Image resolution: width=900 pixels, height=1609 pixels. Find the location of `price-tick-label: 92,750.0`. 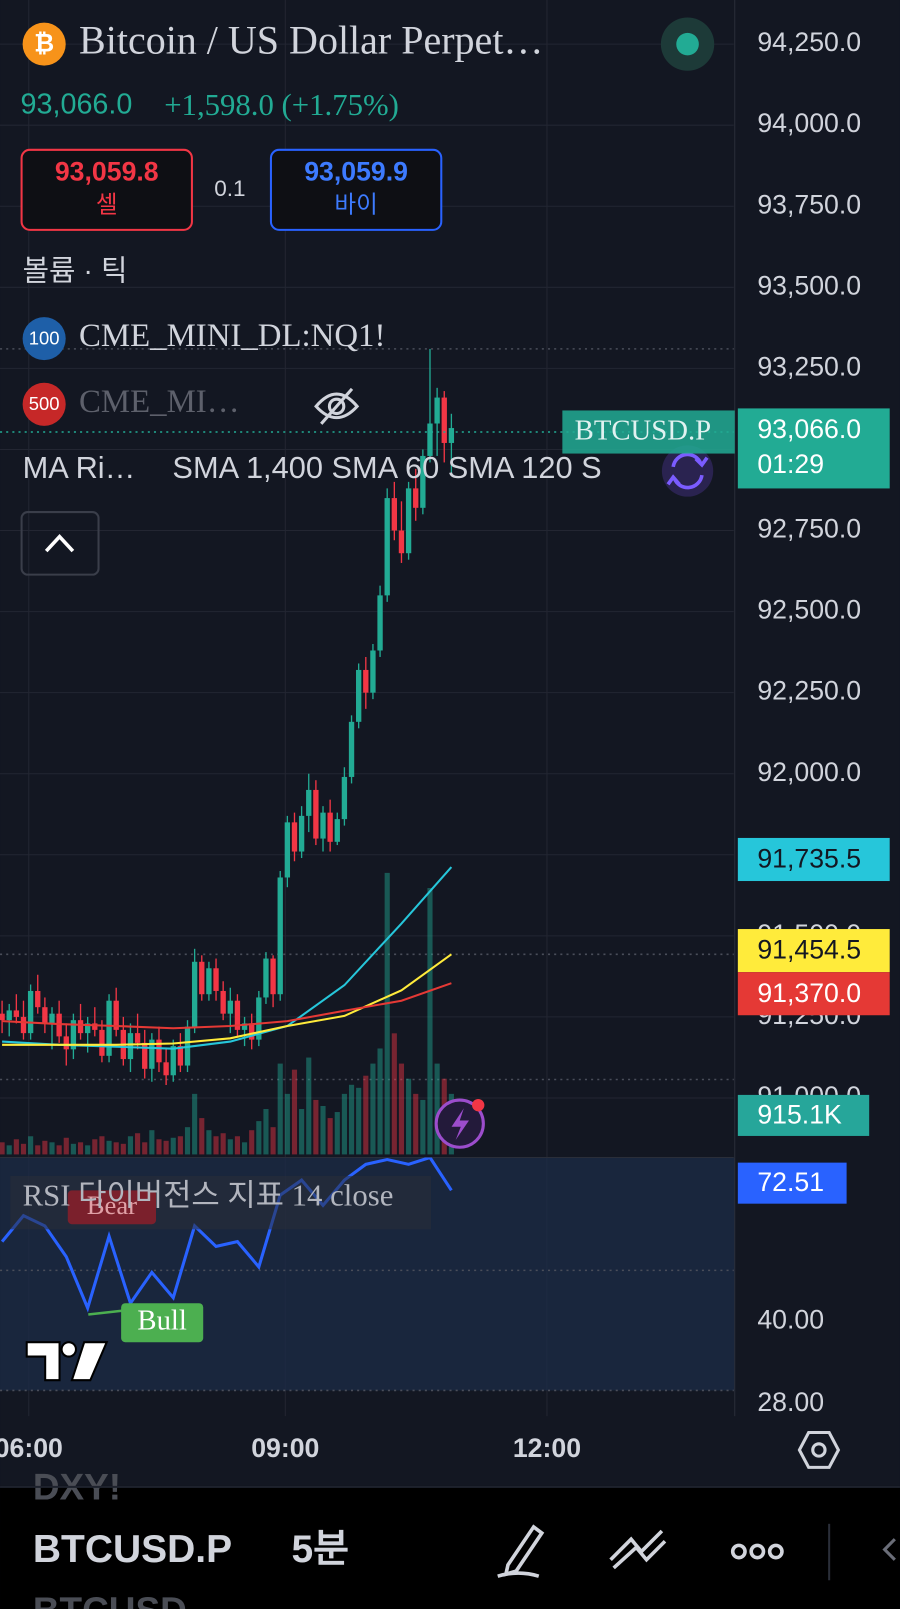

price-tick-label: 92,750.0 is located at coordinates (809, 529).